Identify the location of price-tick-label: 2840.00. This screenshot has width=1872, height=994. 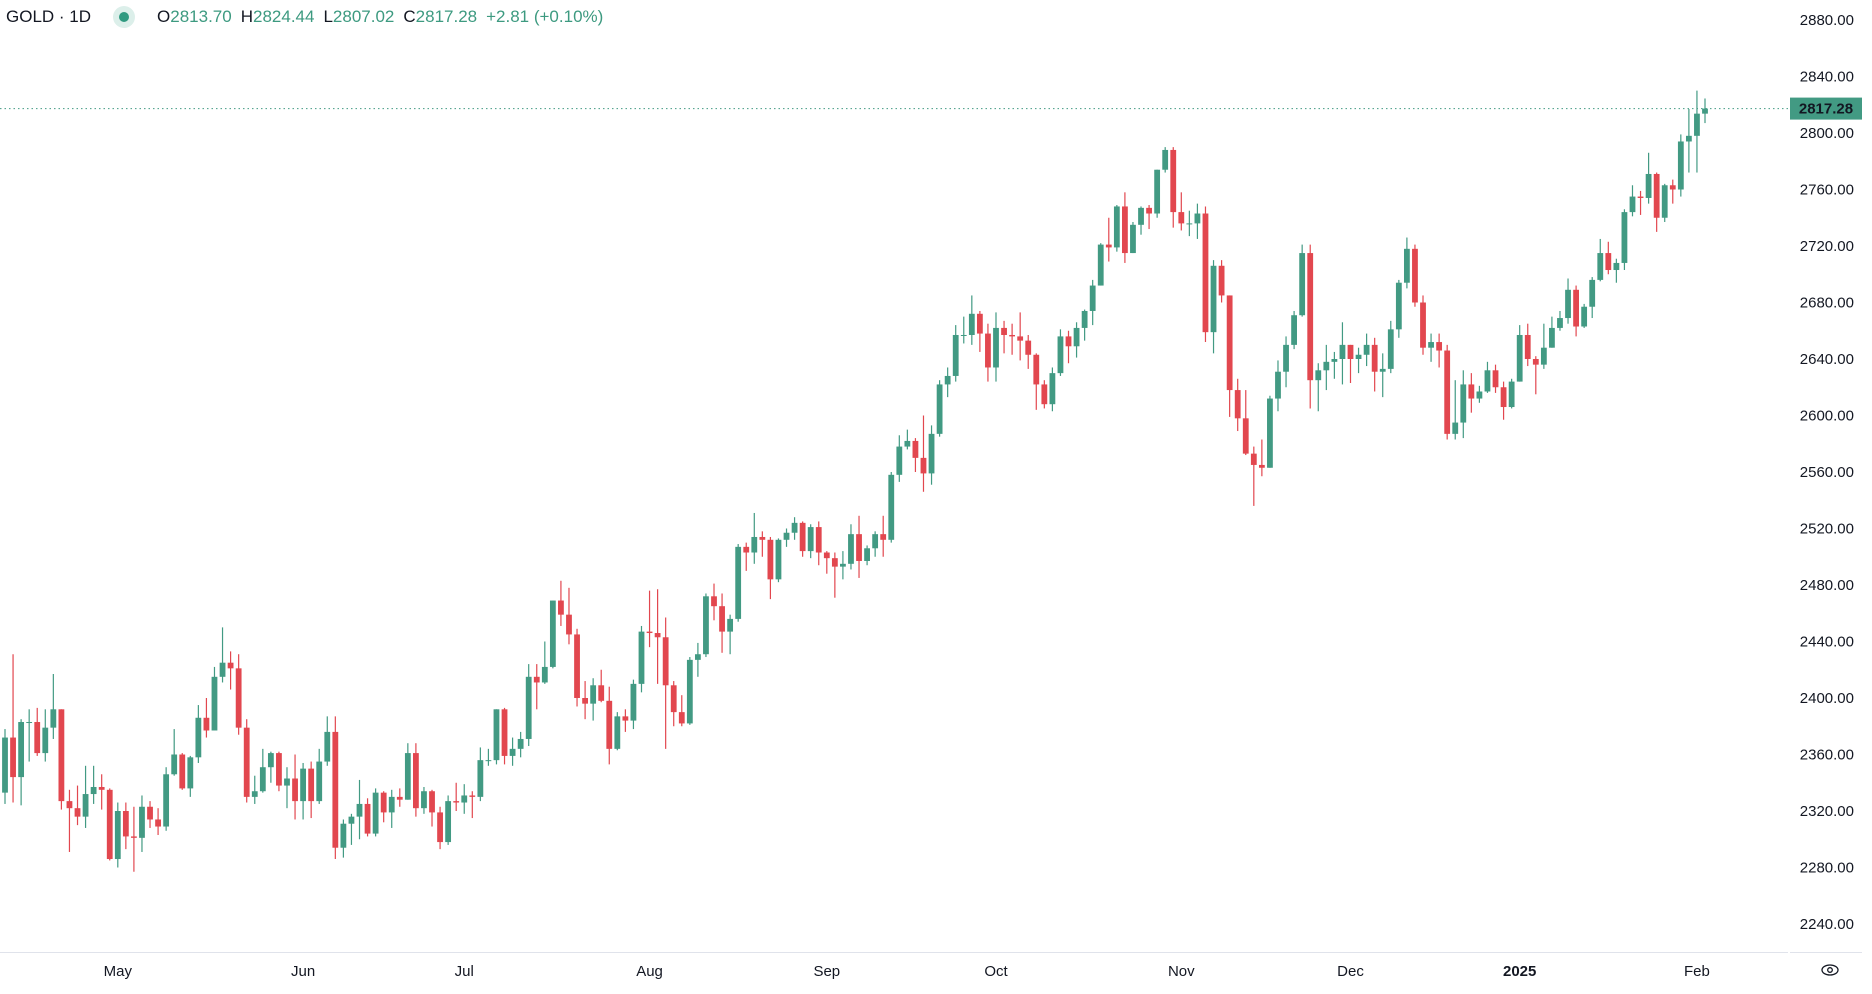
(1827, 77).